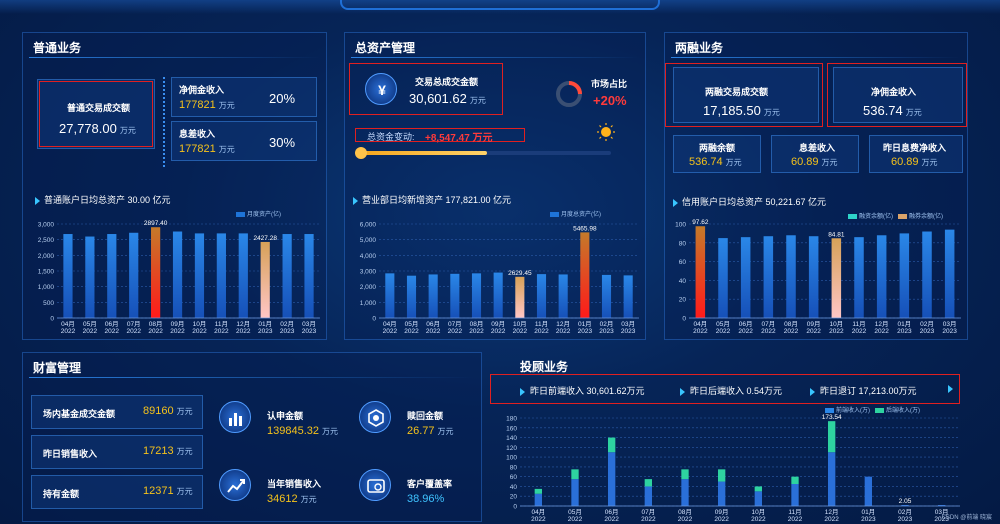  Describe the element at coordinates (97, 128) in the screenshot. I see `general-trade-value: 27,778.00 万元` at that location.